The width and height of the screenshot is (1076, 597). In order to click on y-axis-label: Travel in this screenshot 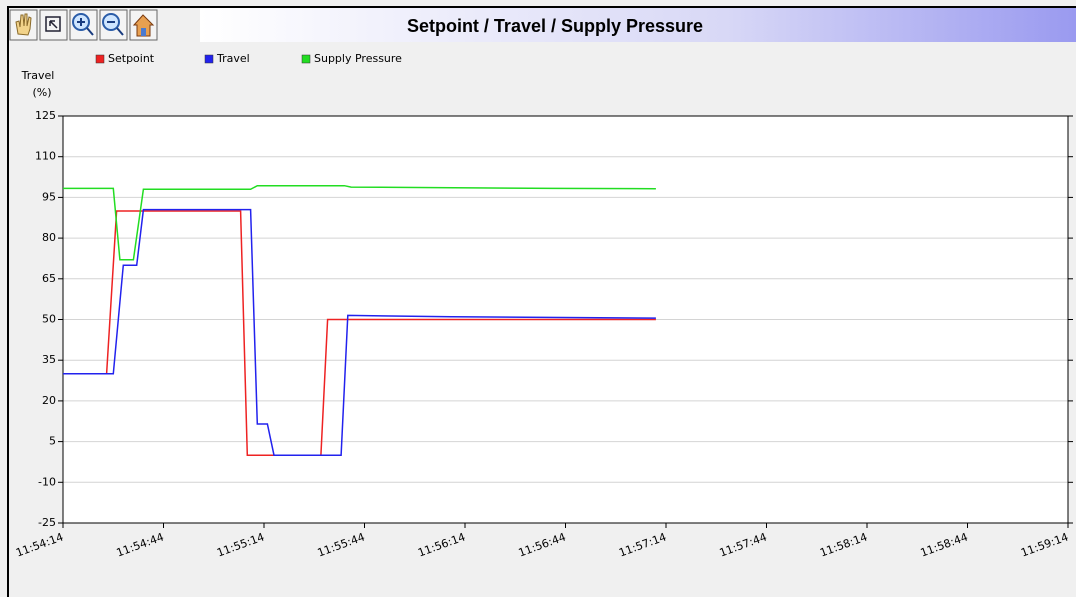, I will do `click(38, 75)`.